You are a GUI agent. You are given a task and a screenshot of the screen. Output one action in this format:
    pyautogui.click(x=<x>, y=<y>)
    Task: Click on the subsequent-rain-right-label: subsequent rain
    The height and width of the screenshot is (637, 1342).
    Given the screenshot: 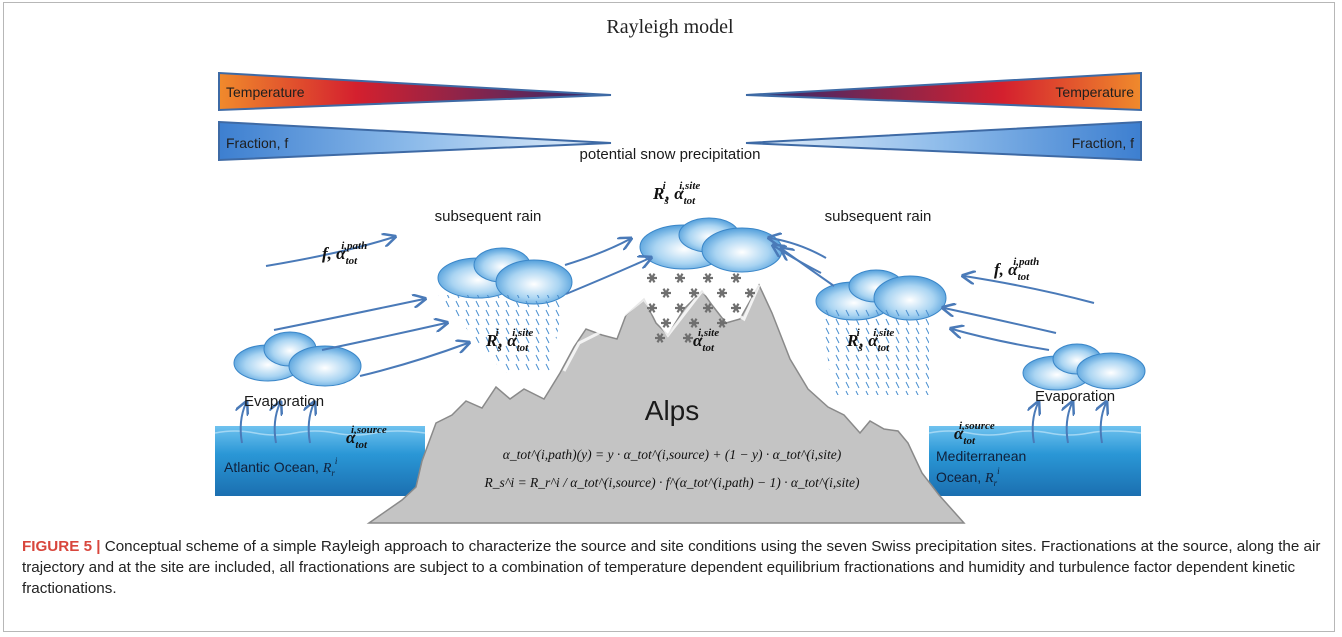 What is the action you would take?
    pyautogui.click(x=878, y=216)
    